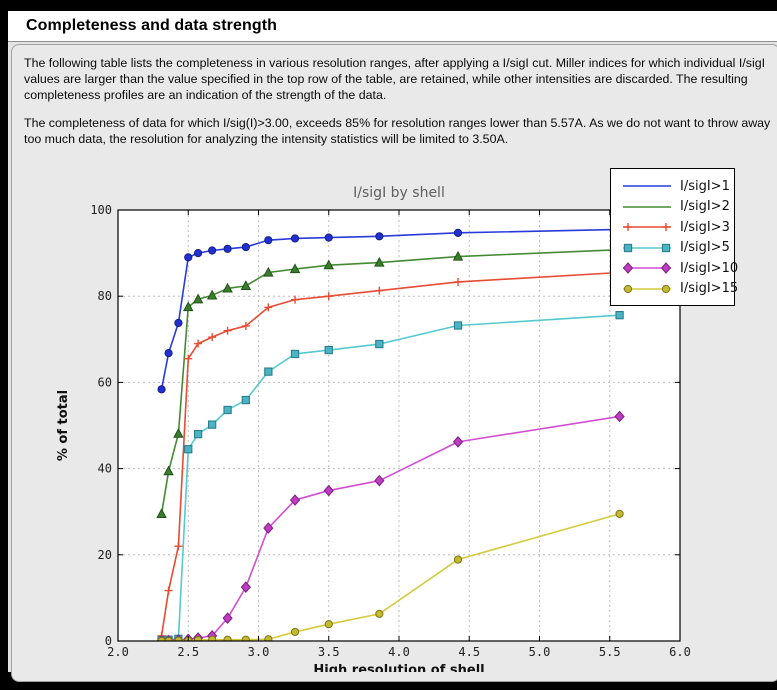 The height and width of the screenshot is (690, 777). I want to click on legend-label: I/sigI>3, so click(705, 227).